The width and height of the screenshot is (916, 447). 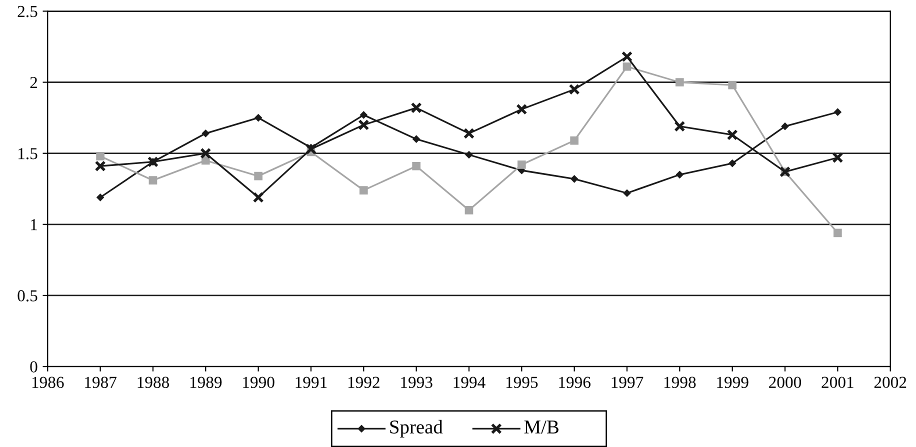 What do you see at coordinates (732, 382) in the screenshot?
I see `x-tick-label: 1999` at bounding box center [732, 382].